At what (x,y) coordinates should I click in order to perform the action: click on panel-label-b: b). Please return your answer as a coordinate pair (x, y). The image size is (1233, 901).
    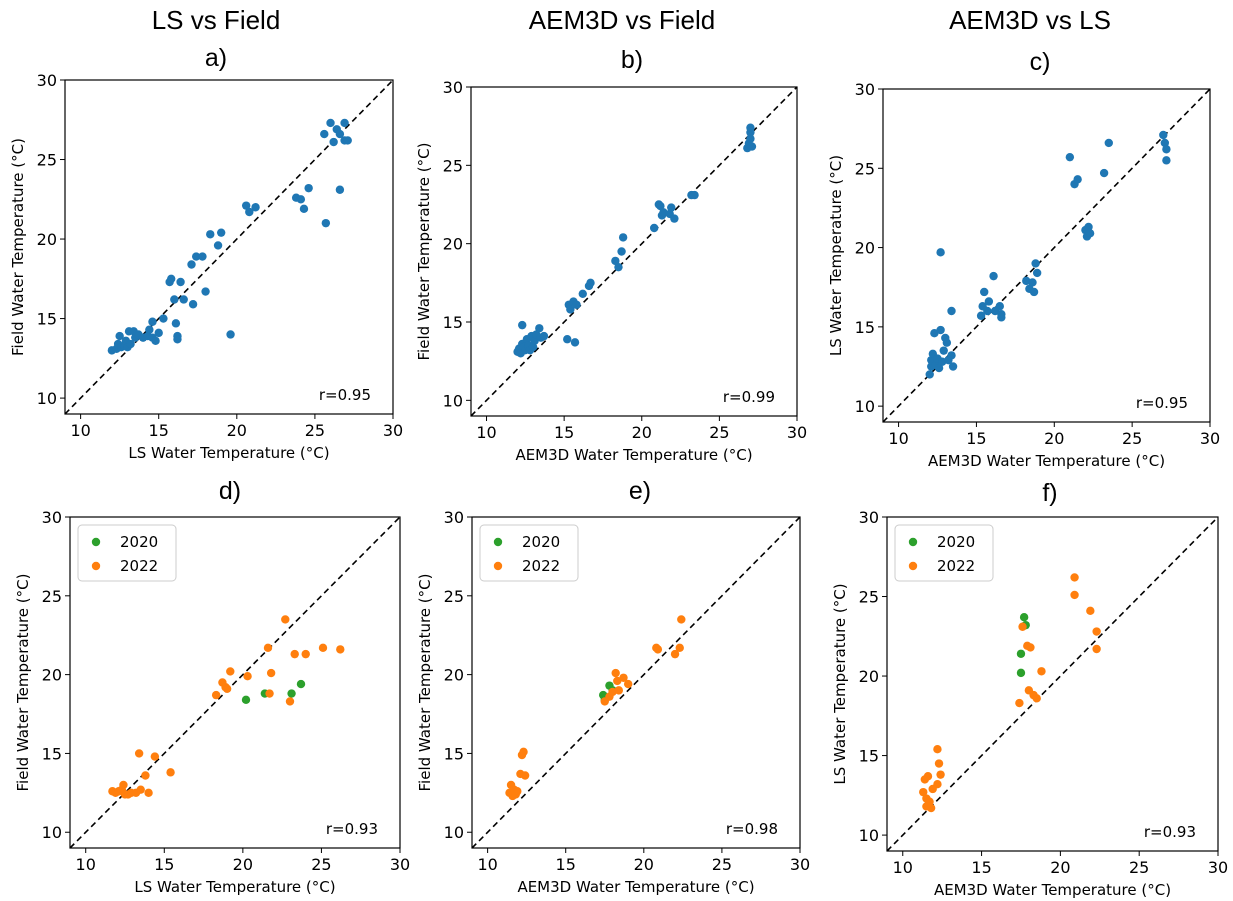
    Looking at the image, I should click on (632, 60).